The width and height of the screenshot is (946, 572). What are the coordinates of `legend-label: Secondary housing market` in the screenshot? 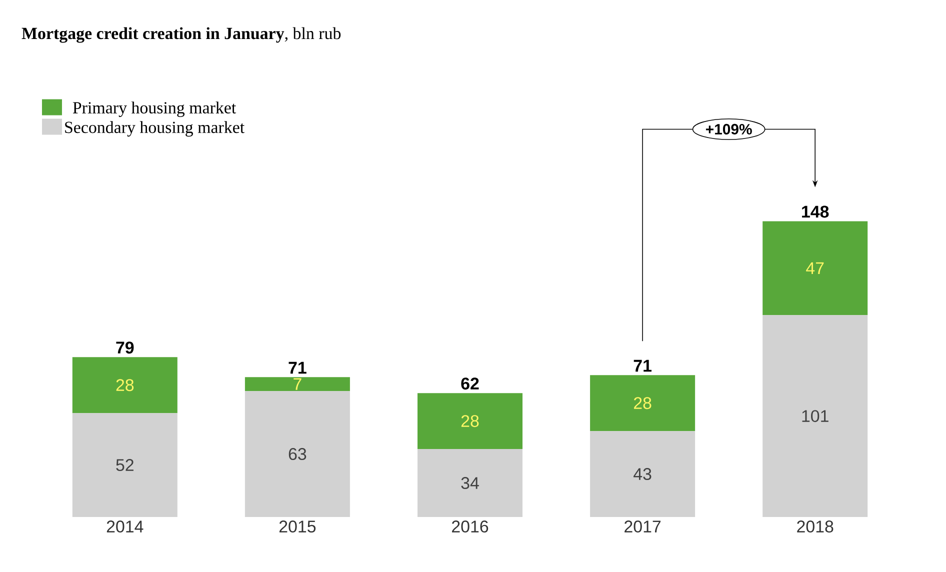 It's located at (155, 129).